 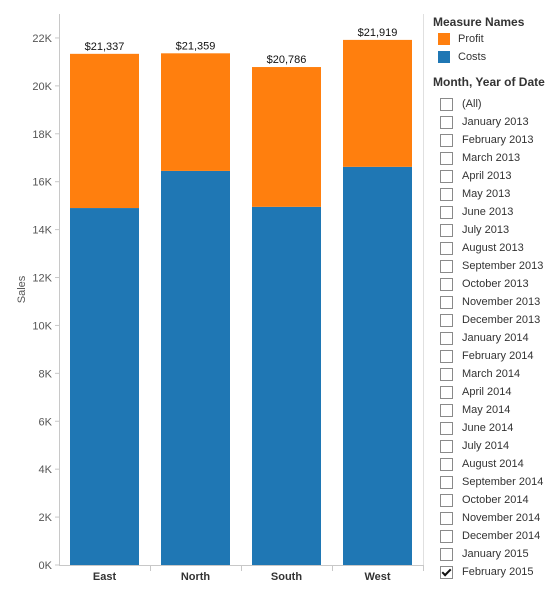 I want to click on filter-item: August 2013, so click(x=498, y=248).